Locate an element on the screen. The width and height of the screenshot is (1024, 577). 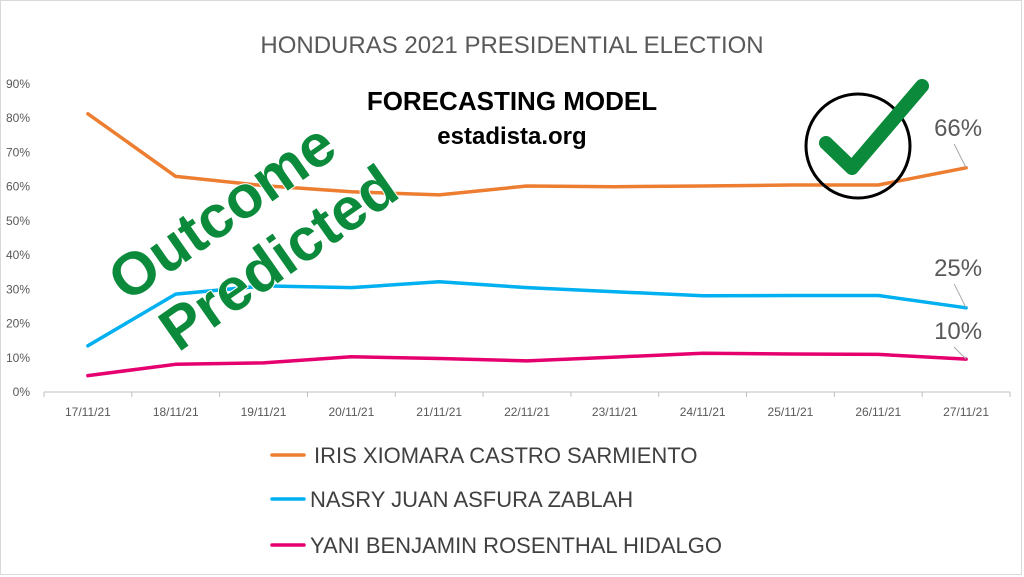
end-data-label: 66% is located at coordinates (958, 128).